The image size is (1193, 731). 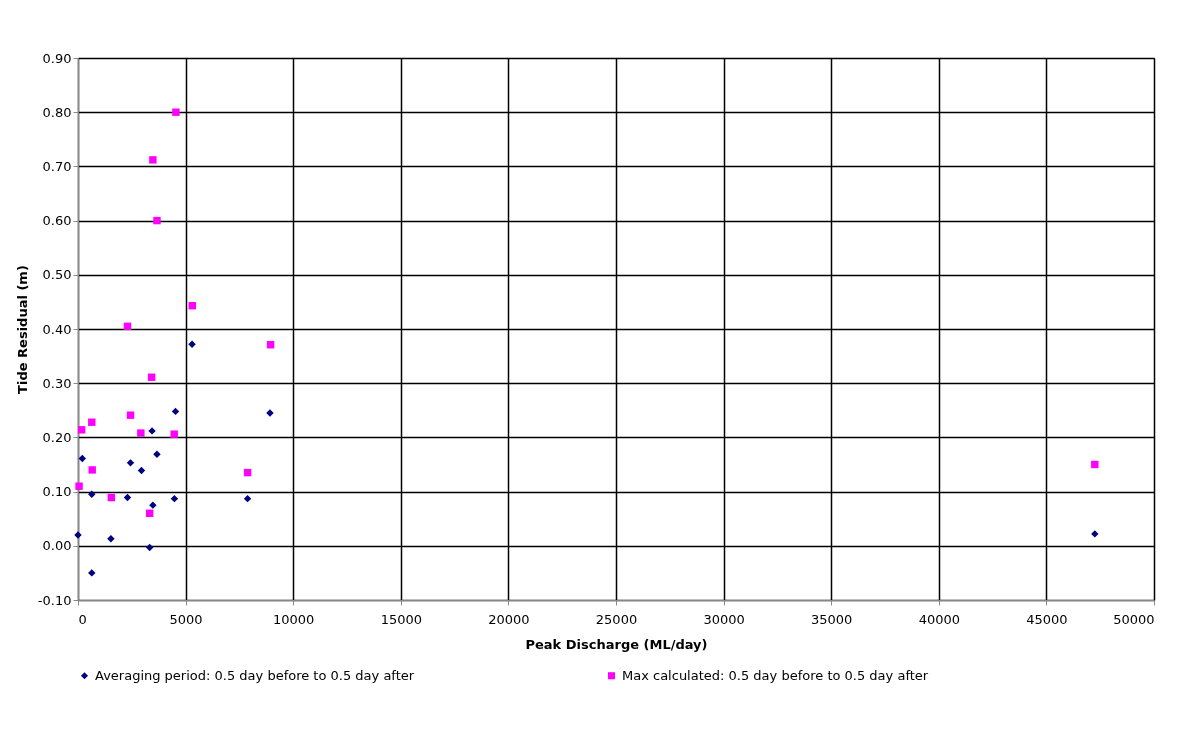 What do you see at coordinates (57, 58) in the screenshot?
I see `y-tick-label: 0.90` at bounding box center [57, 58].